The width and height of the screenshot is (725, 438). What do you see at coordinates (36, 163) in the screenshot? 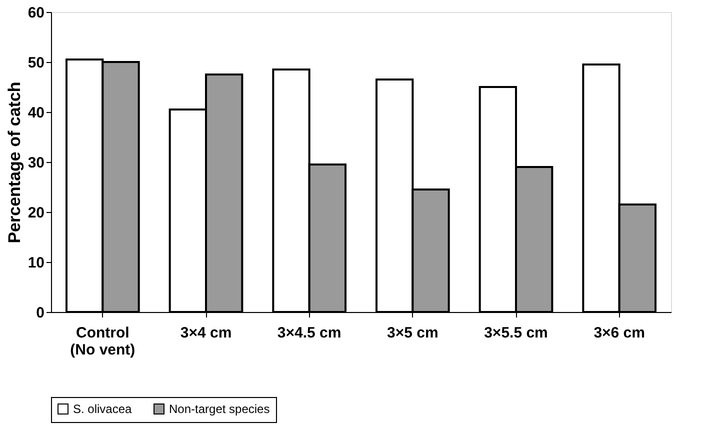
I see `y-tick-label: 30` at bounding box center [36, 163].